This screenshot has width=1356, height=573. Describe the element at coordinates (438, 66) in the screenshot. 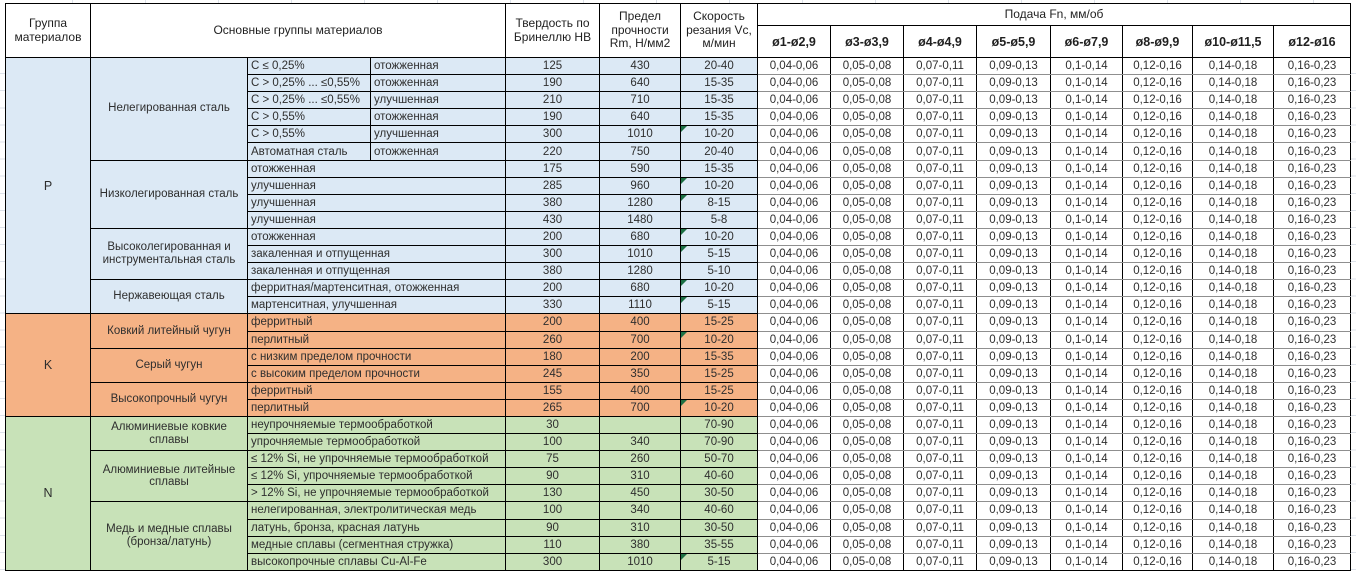

I see `material-state-cell: отожженная` at that location.